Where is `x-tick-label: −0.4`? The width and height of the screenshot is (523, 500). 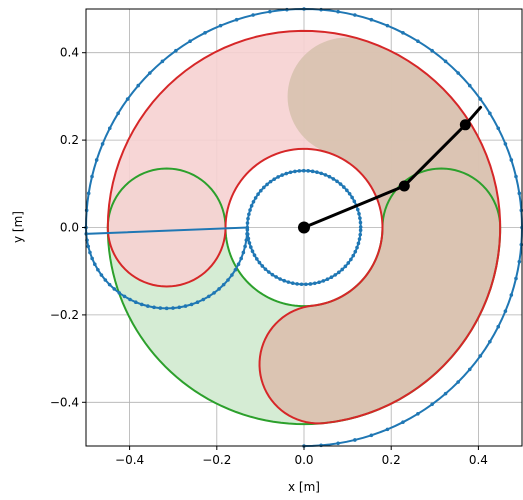 x-tick-label: −0.4 is located at coordinates (129, 460).